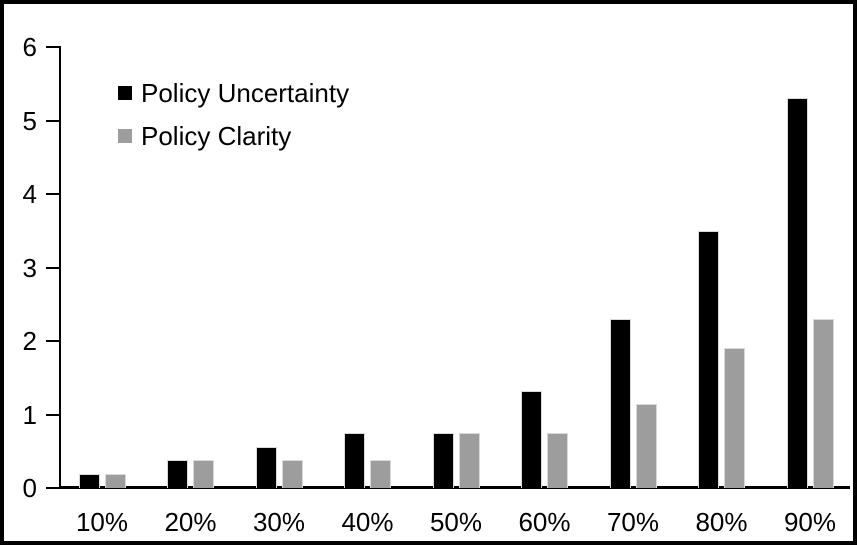  What do you see at coordinates (190, 522) in the screenshot?
I see `x-label-20pct: 20%` at bounding box center [190, 522].